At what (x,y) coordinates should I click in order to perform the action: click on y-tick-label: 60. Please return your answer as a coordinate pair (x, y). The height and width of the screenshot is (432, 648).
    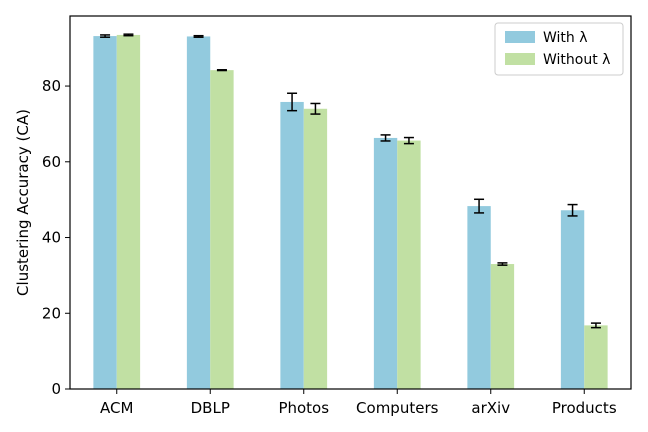
    Looking at the image, I should click on (51, 162).